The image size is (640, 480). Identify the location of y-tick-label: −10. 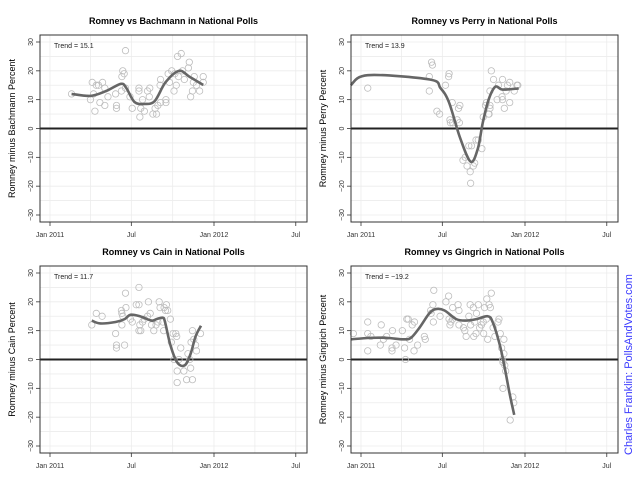
(342, 388).